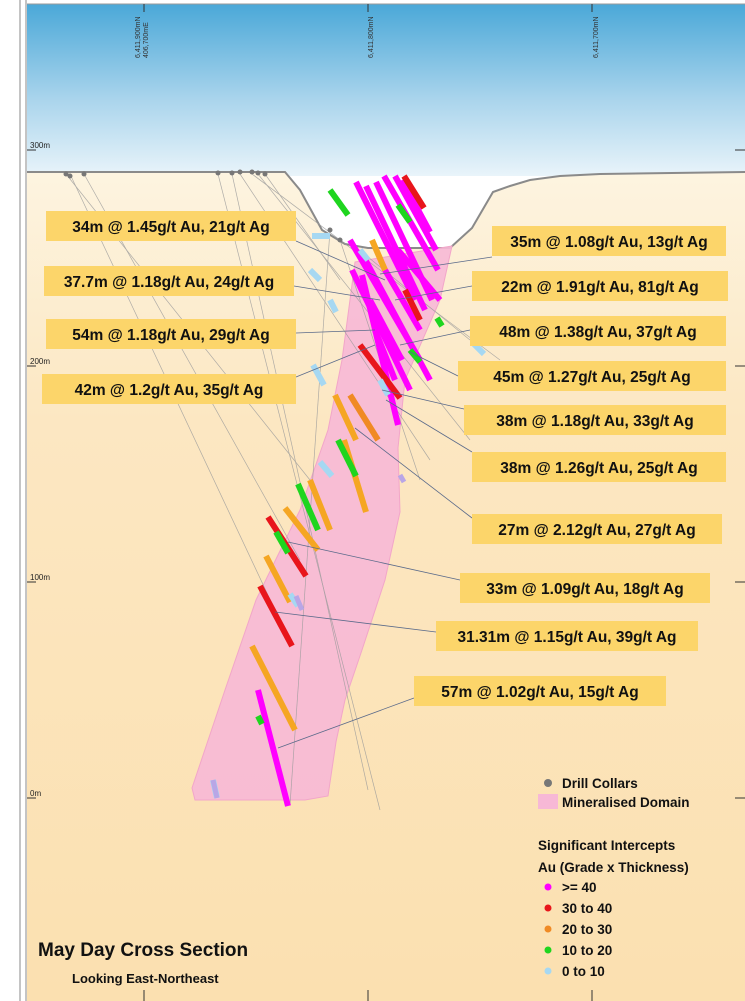 The image size is (745, 1001). I want to click on callout-4: 22m @ 1.91g/t Au, 81g/t Ag, so click(600, 286).